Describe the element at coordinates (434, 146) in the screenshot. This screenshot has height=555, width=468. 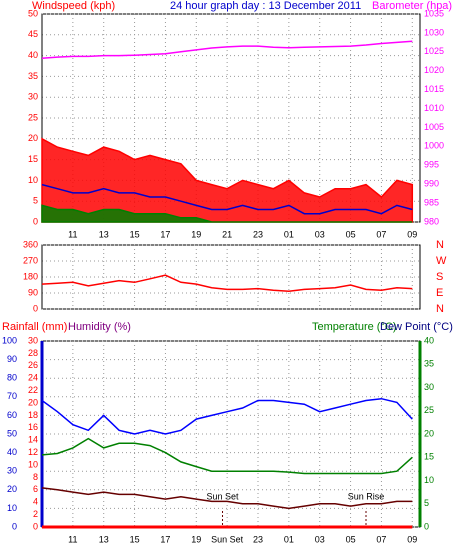
I see `y-tick-label: 1000` at that location.